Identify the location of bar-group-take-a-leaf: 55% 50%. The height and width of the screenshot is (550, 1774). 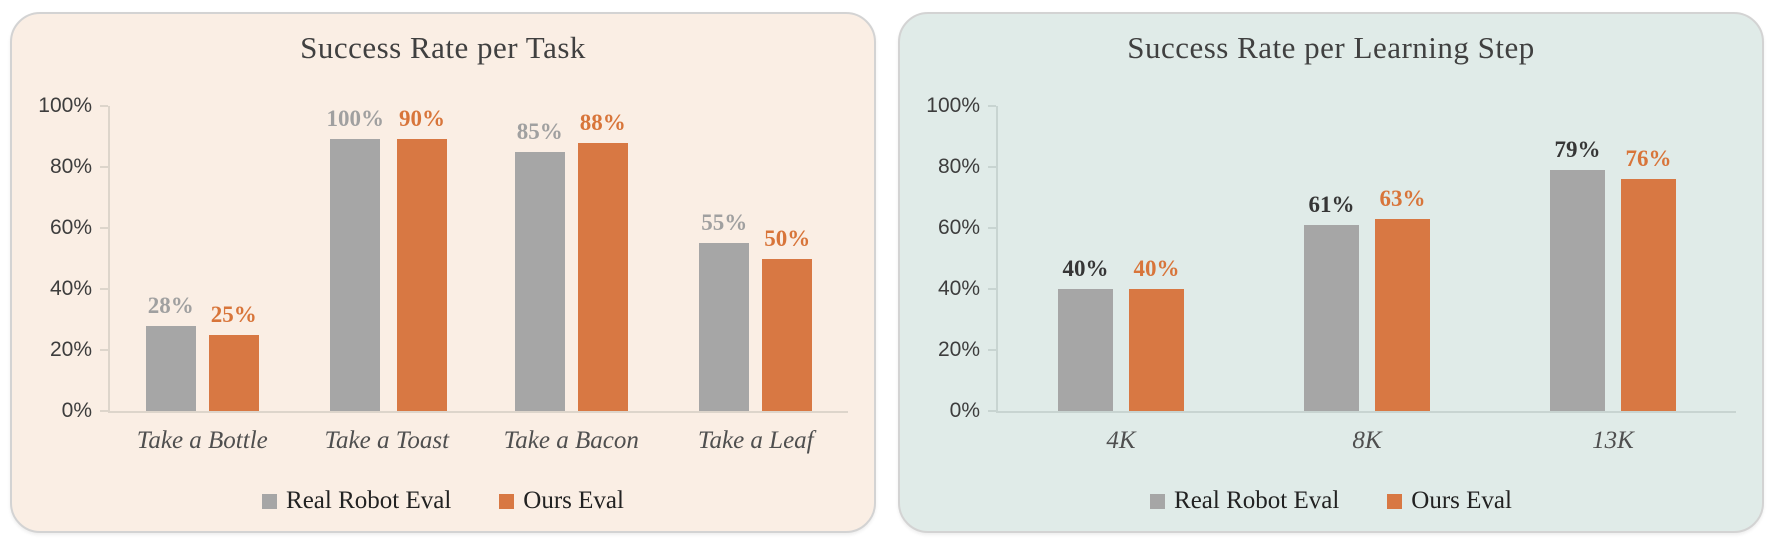
(756, 258).